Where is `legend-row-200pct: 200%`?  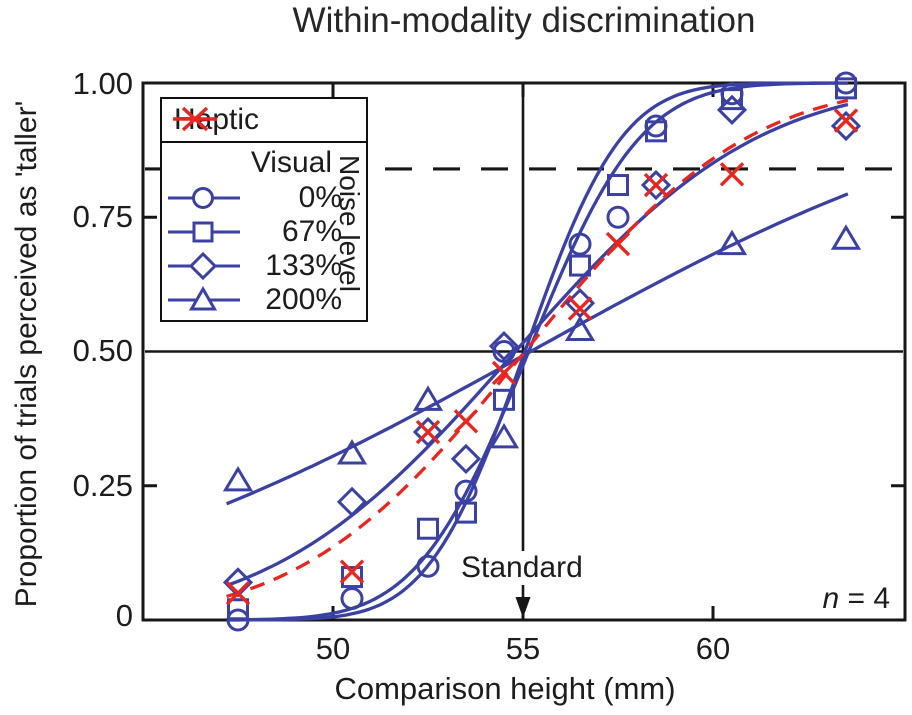
legend-row-200pct: 200% is located at coordinates (254, 300).